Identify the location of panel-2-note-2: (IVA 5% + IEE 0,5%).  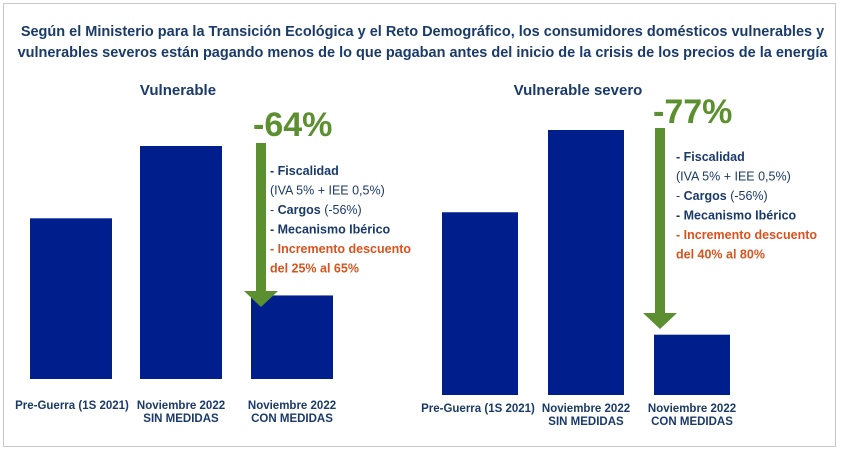
(733, 177).